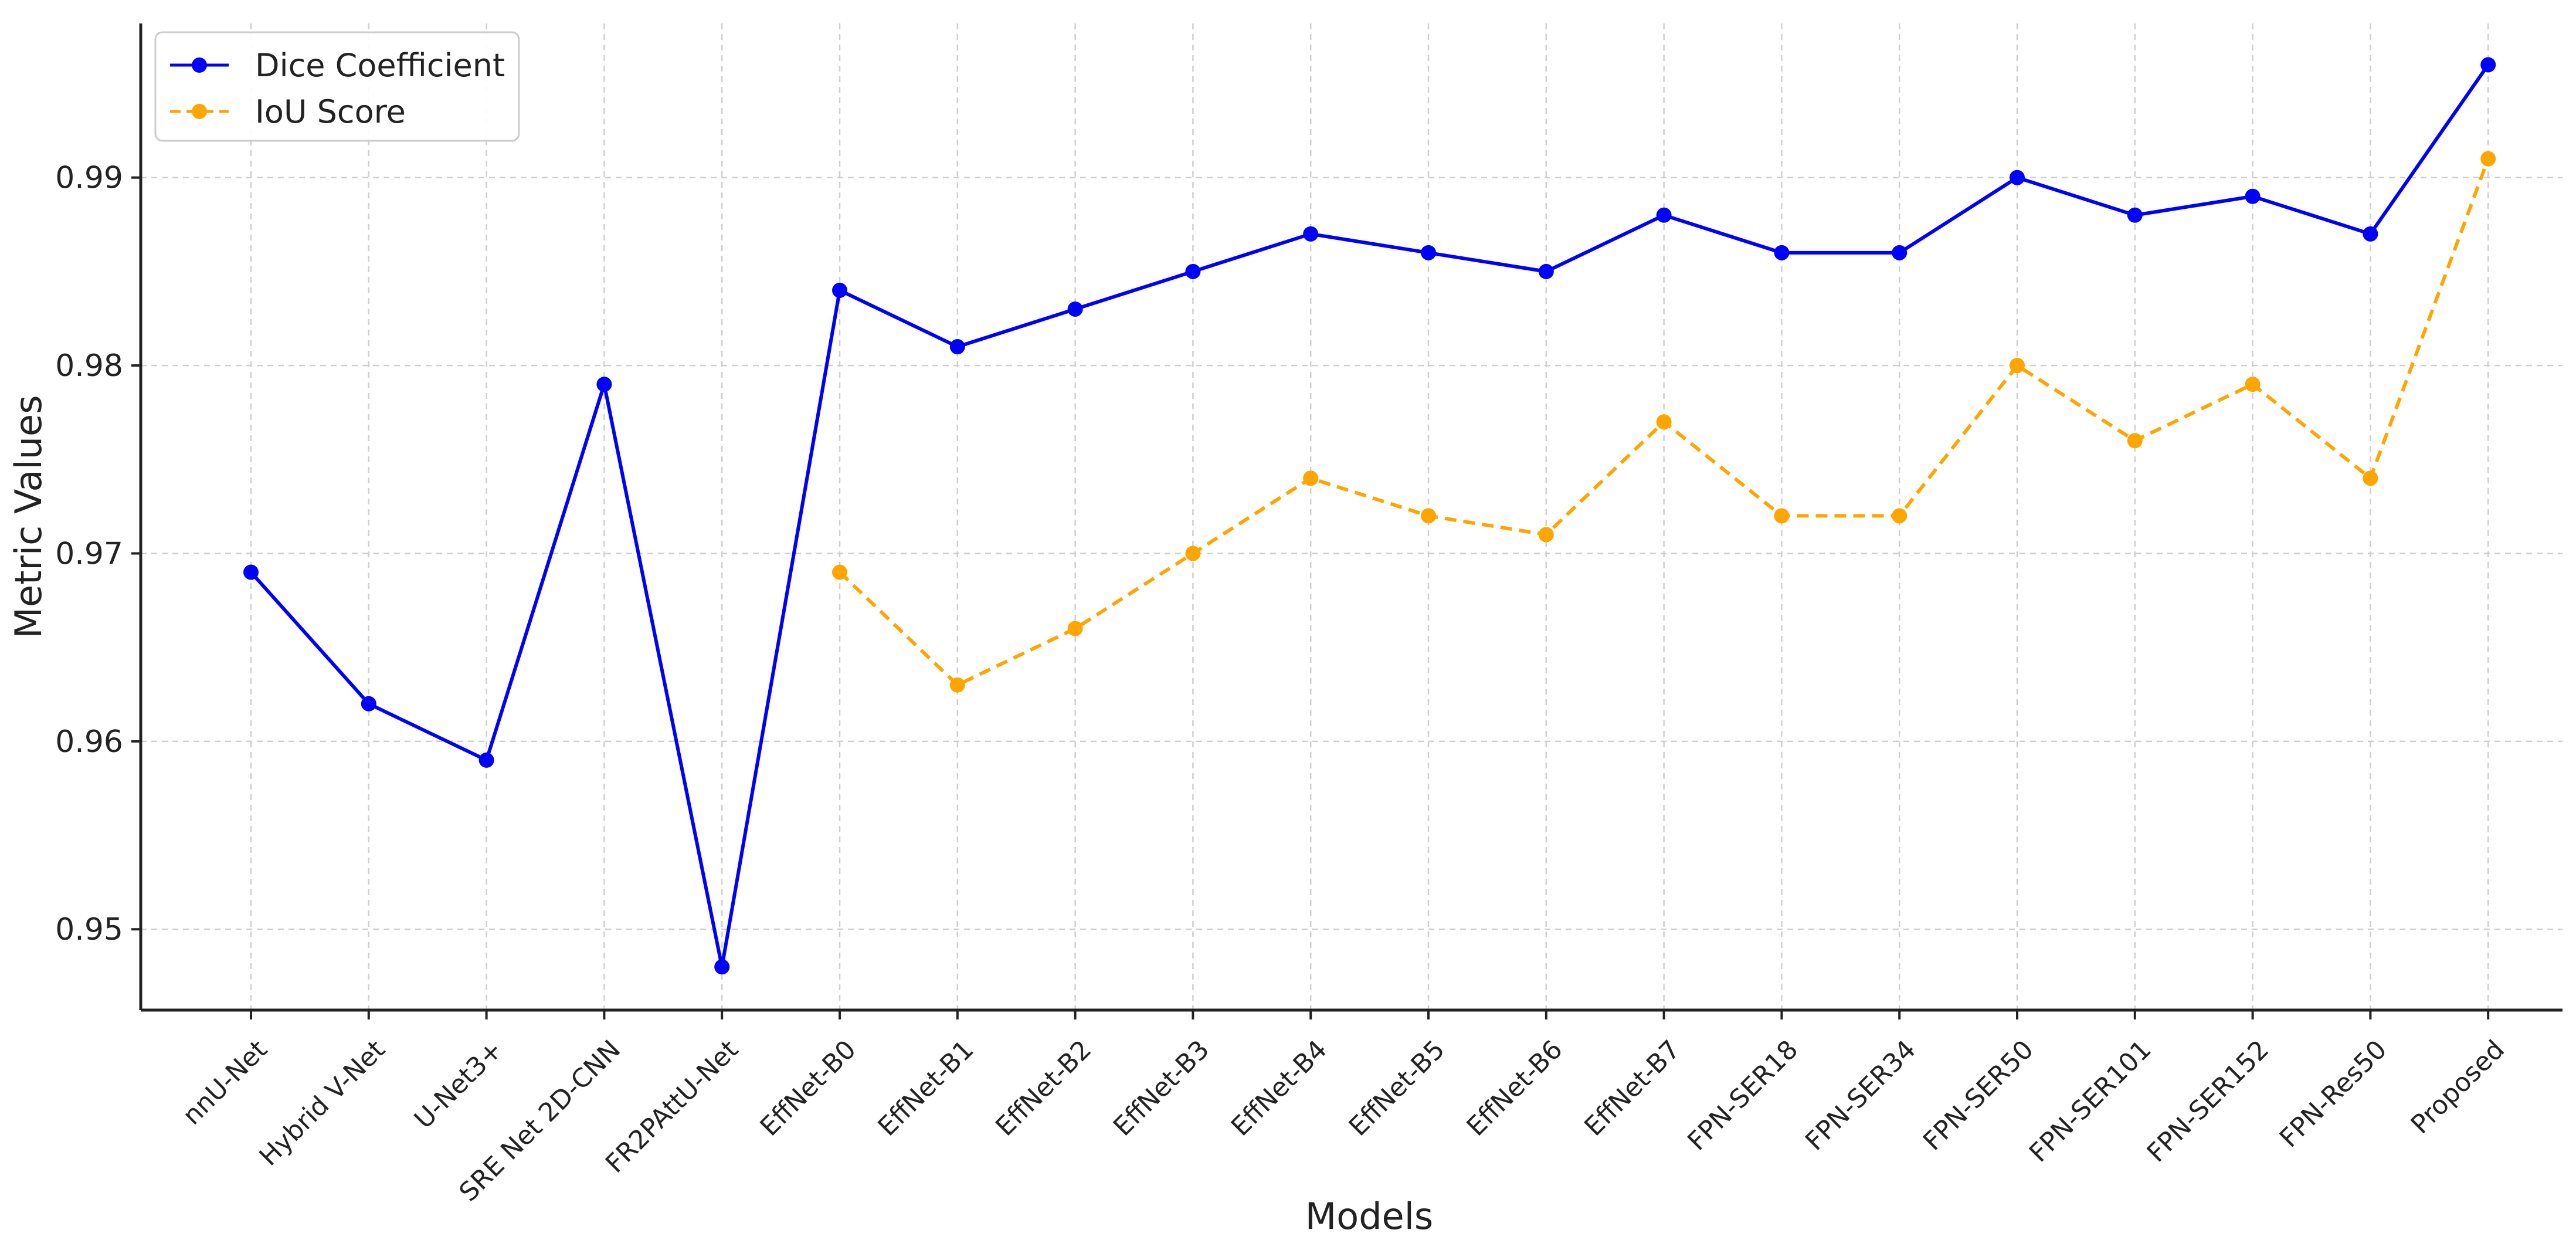 This screenshot has width=2576, height=1250. I want to click on x-tick-label: FPN-SER101, so click(2090, 1101).